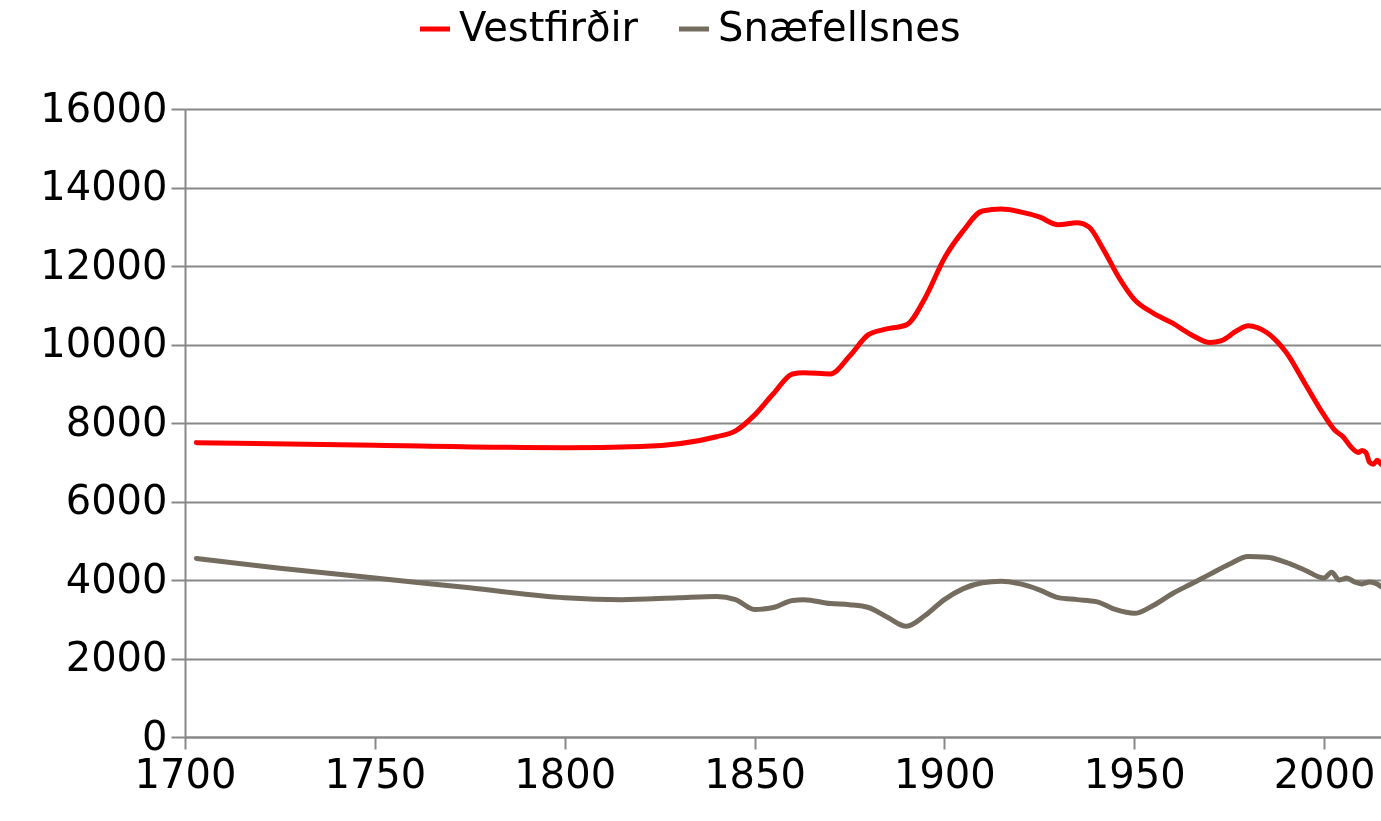 This screenshot has width=1381, height=821. What do you see at coordinates (116, 500) in the screenshot?
I see `y-tick-label: 6000` at bounding box center [116, 500].